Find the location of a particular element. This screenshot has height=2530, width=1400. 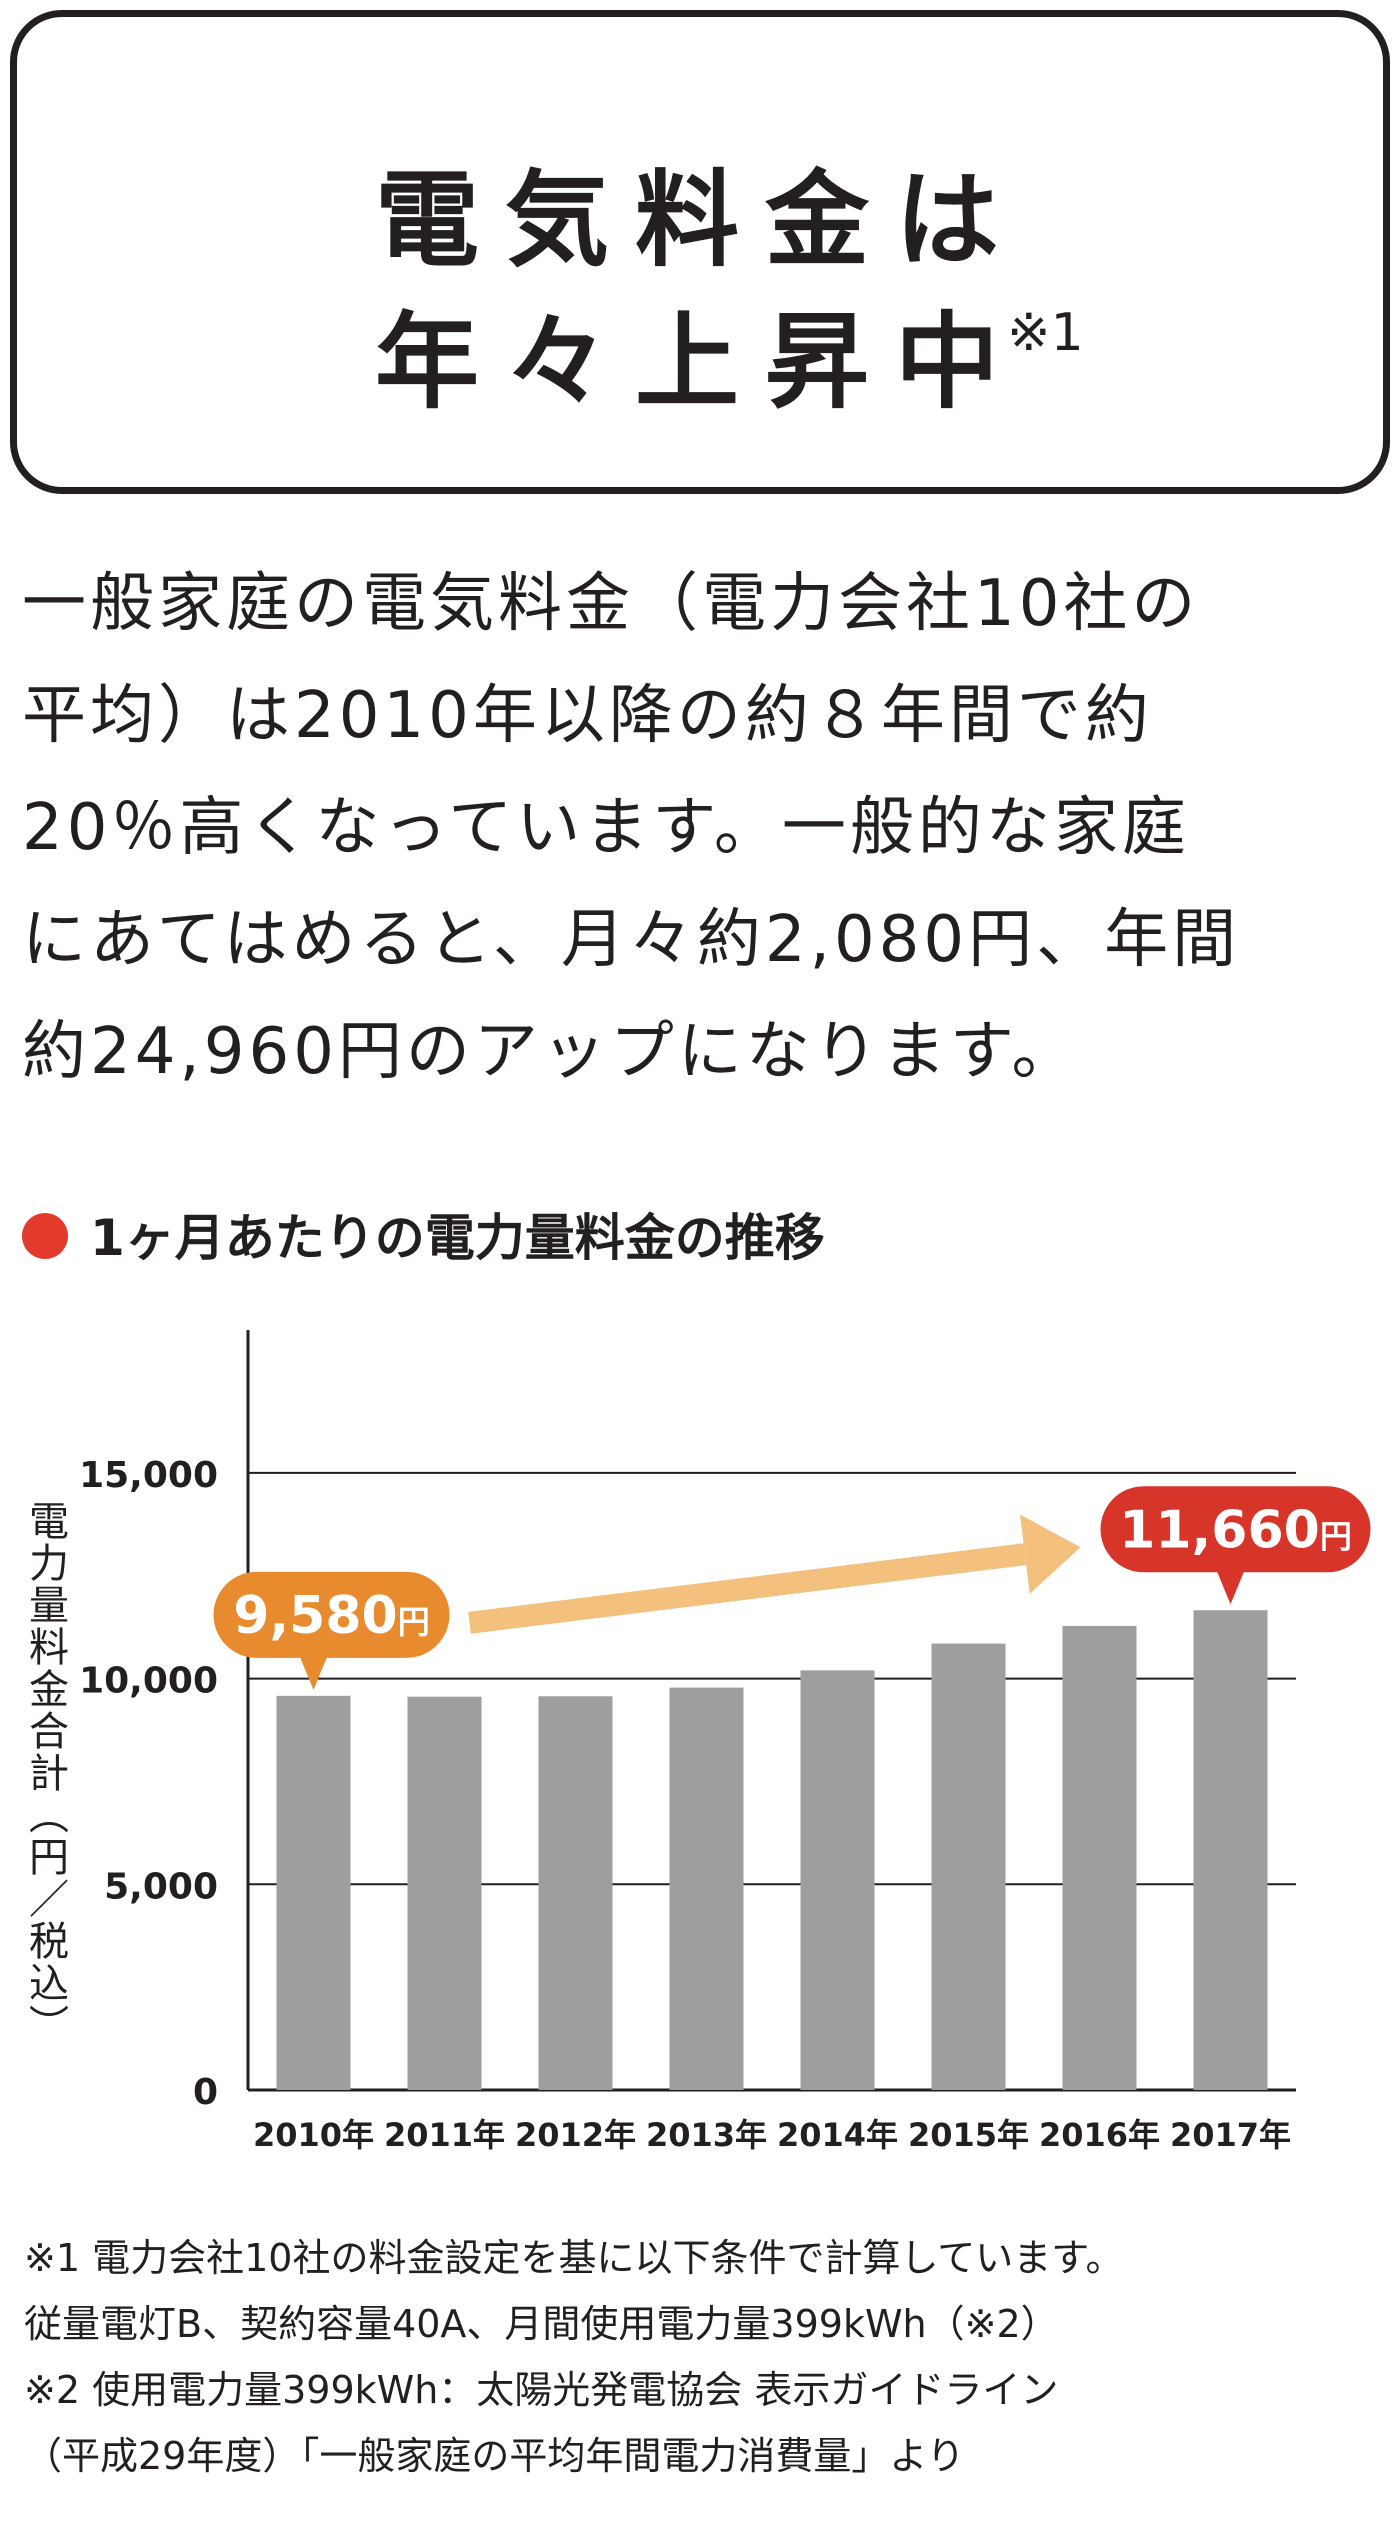

intro-line: にあてはめると、月々約2,080円、年間 is located at coordinates (631, 940).